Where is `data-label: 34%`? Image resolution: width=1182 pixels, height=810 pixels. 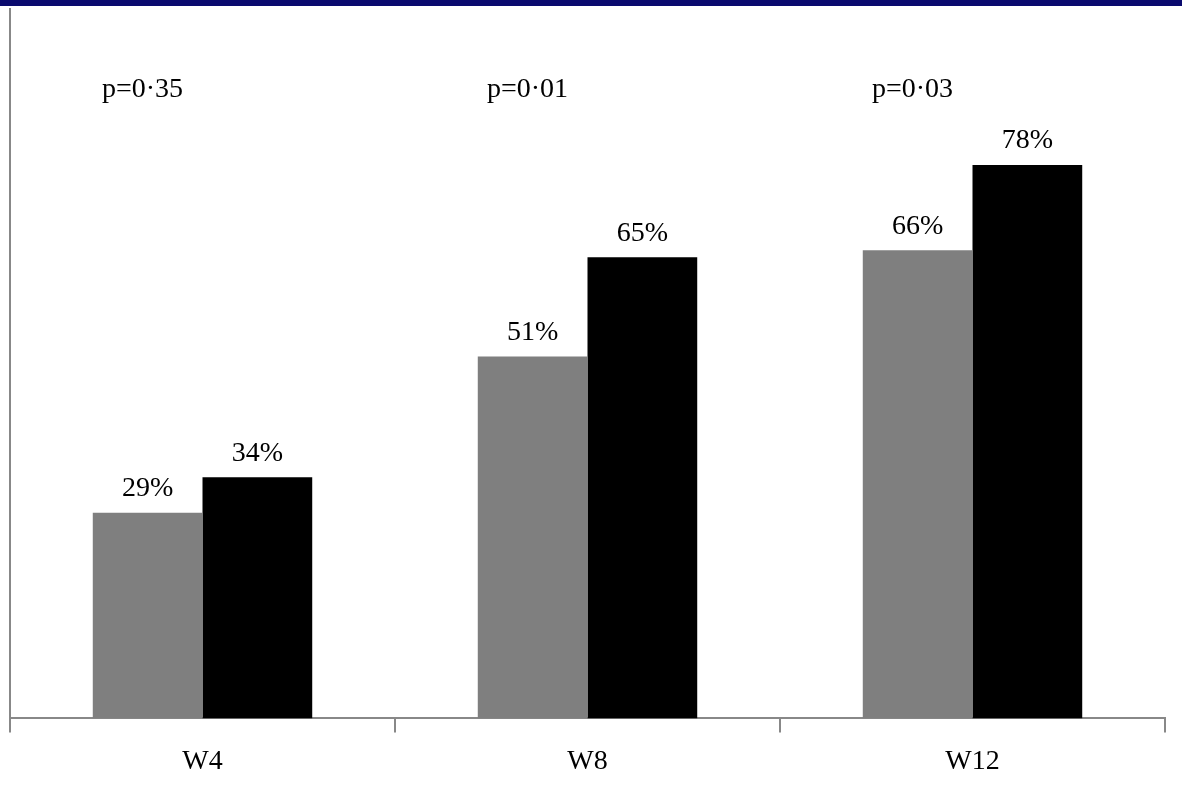 data-label: 34% is located at coordinates (257, 451).